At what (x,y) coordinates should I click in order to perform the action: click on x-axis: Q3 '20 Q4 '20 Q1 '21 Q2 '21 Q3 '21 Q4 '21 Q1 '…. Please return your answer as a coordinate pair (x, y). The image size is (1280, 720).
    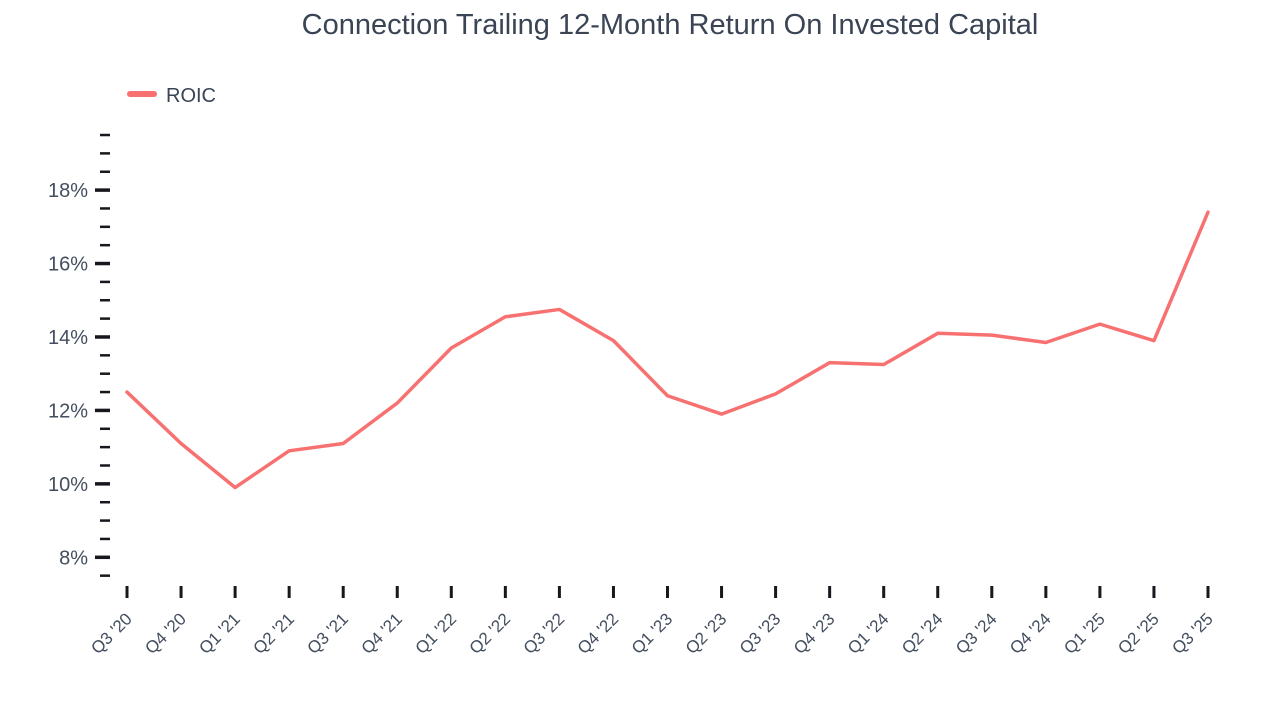
    Looking at the image, I should click on (652, 622).